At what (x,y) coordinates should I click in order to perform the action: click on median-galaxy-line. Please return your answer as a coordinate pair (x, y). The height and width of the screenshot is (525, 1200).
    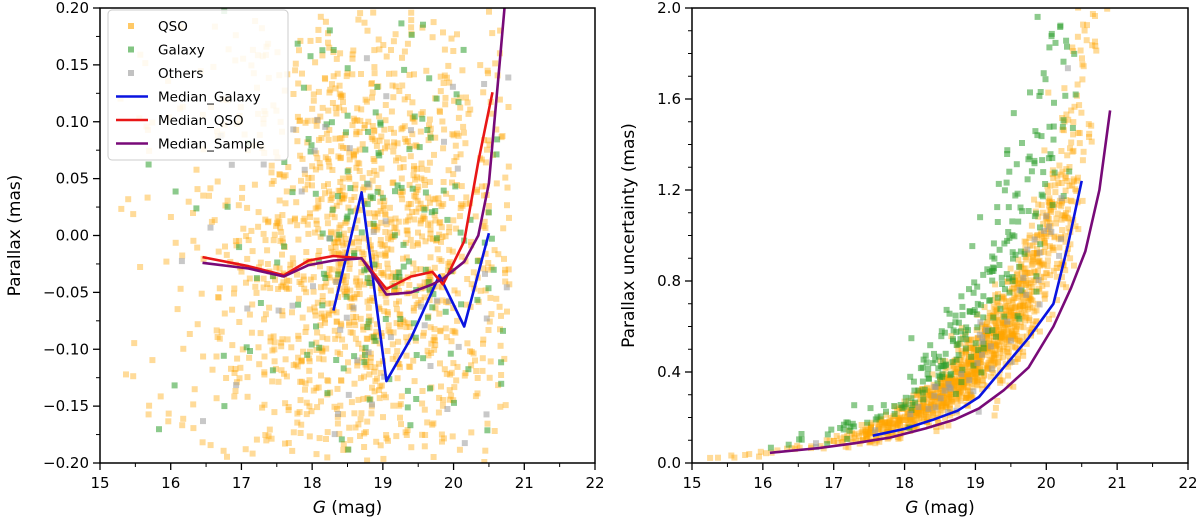
    Looking at the image, I should click on (411, 287).